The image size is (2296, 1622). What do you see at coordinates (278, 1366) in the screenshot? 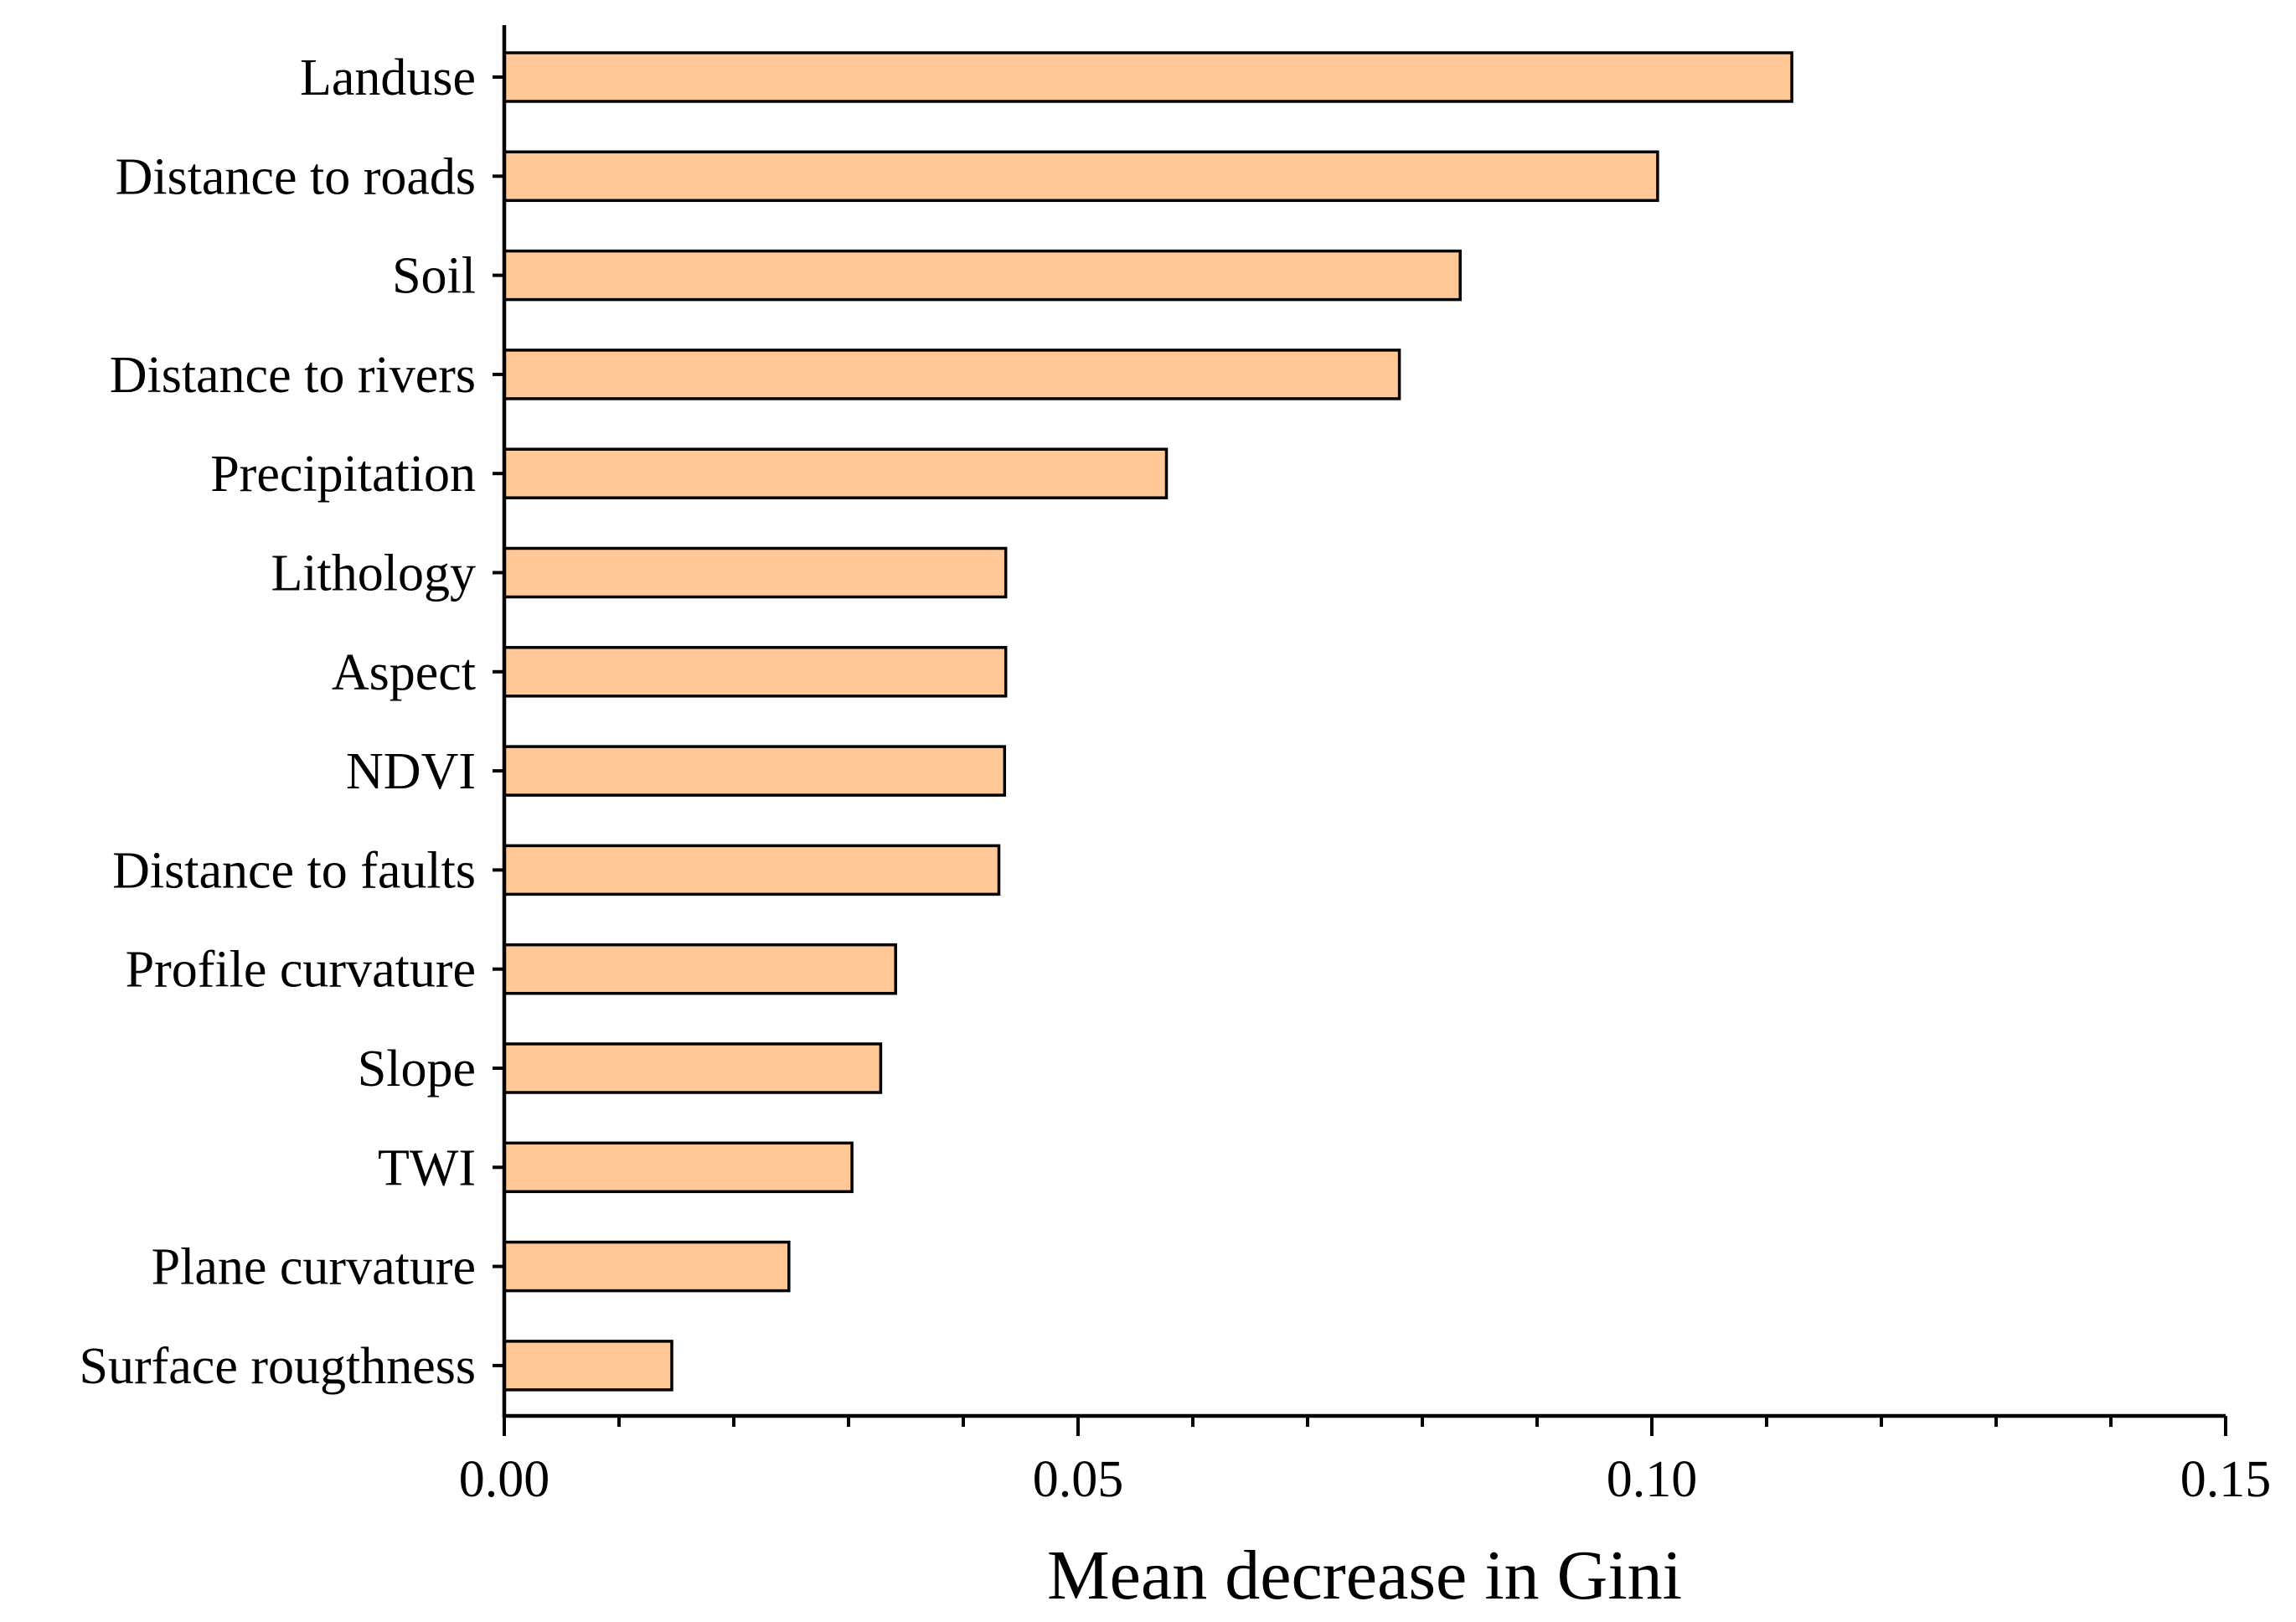
I see `category-label-surface-rougthness: Surface rougthness` at bounding box center [278, 1366].